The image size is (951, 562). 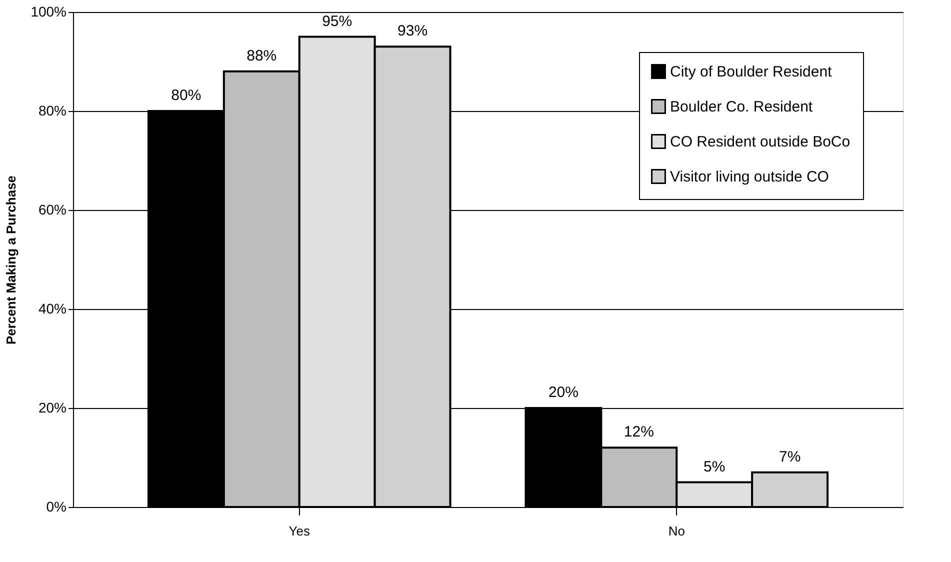 What do you see at coordinates (760, 142) in the screenshot?
I see `legend-label: CO Resident outside BoCo` at bounding box center [760, 142].